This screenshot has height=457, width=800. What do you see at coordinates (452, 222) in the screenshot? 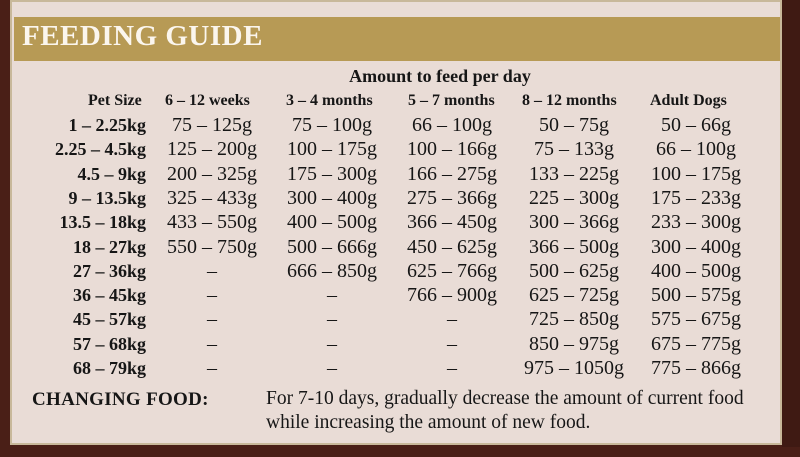
I see `table-cell: 366 – 450g` at bounding box center [452, 222].